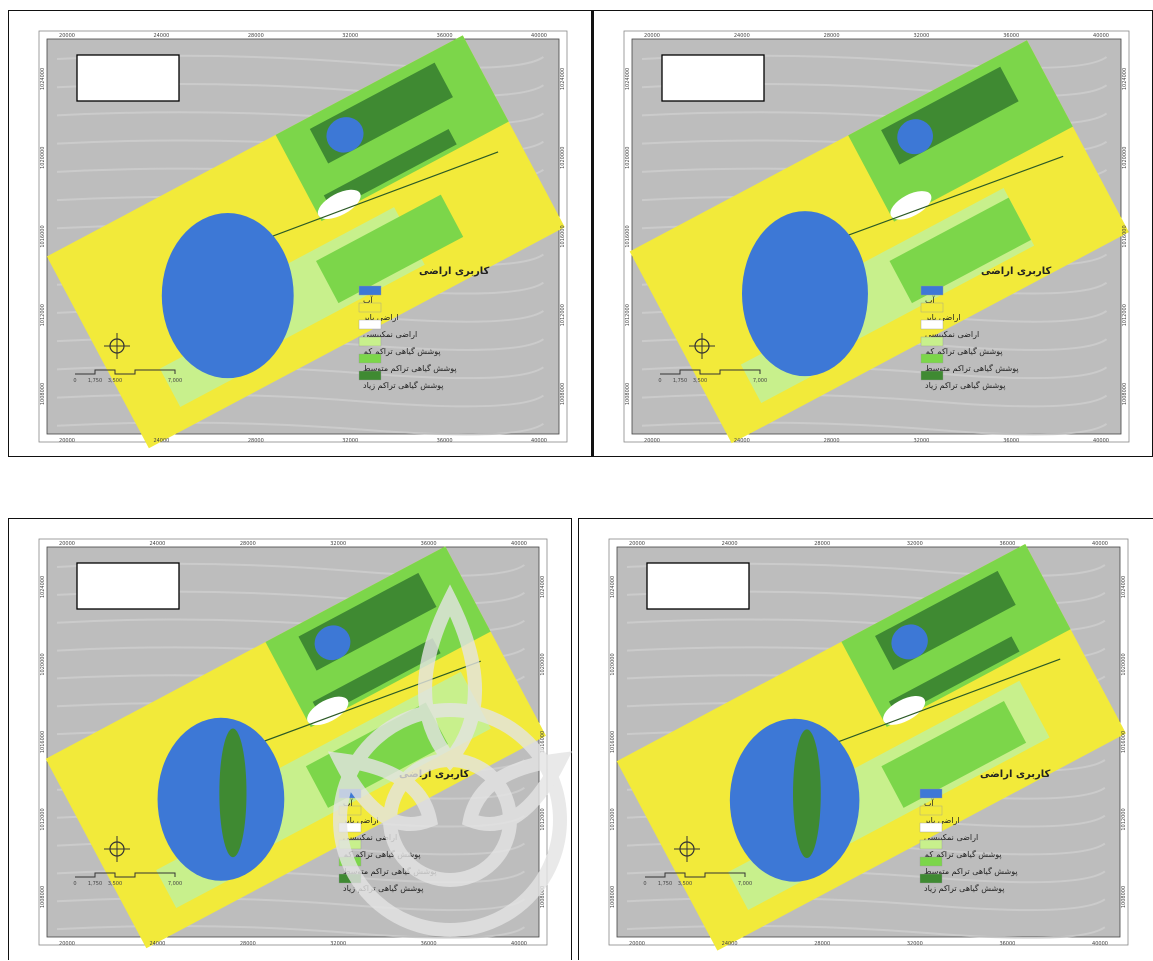  I want to click on top-tick-label: 36000, so click(1007, 544).